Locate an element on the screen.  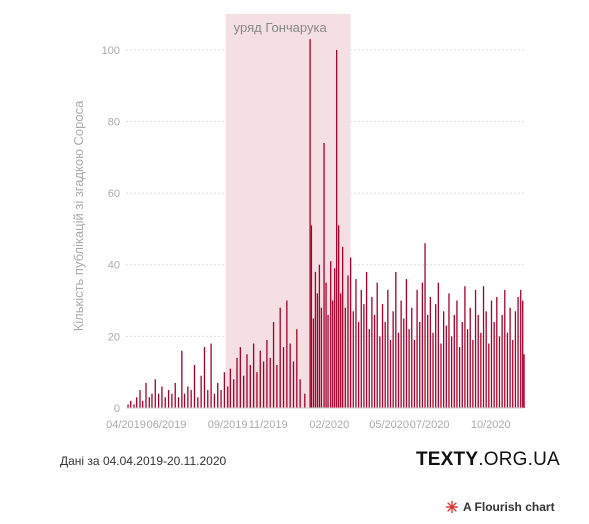
y-axis-title: Кількість публікацій зі згадкою Сороса is located at coordinates (78, 215).